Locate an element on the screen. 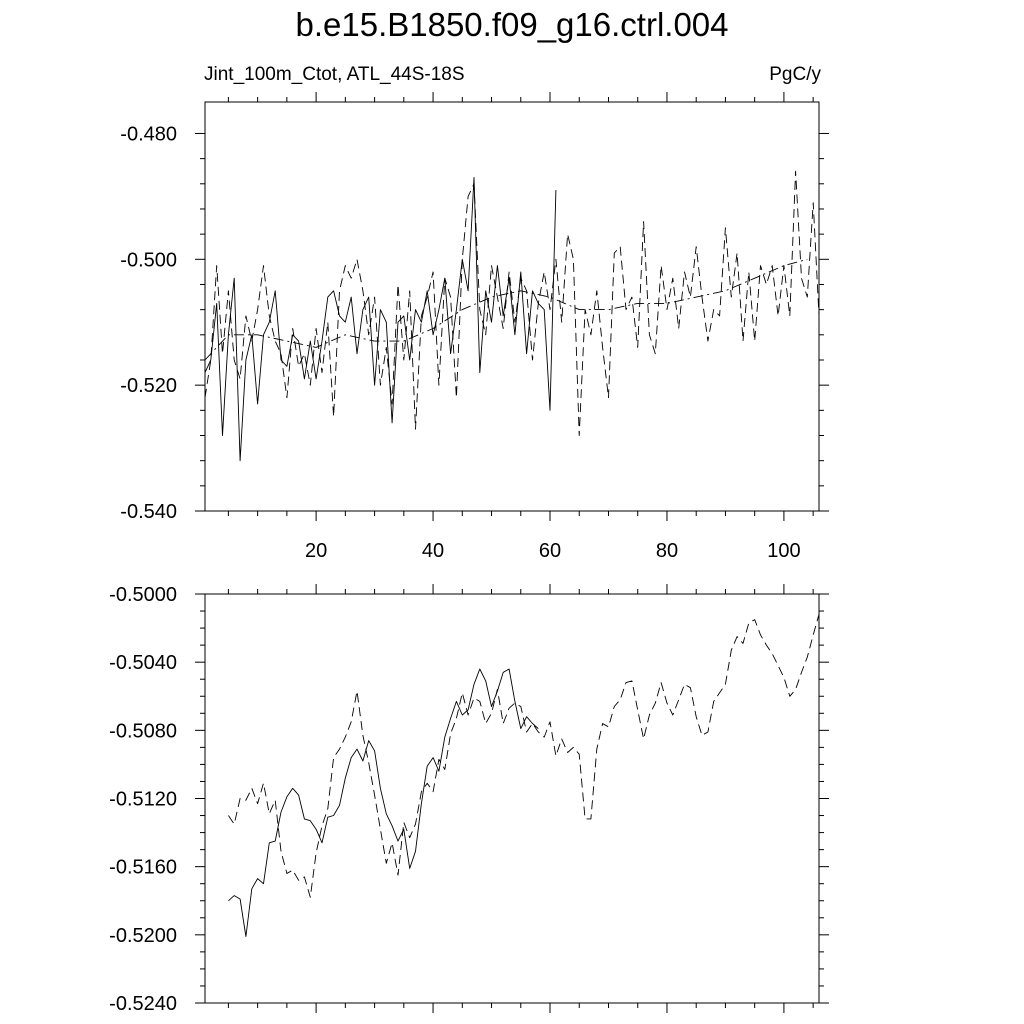  top-xtick-label: 100 is located at coordinates (783, 551).